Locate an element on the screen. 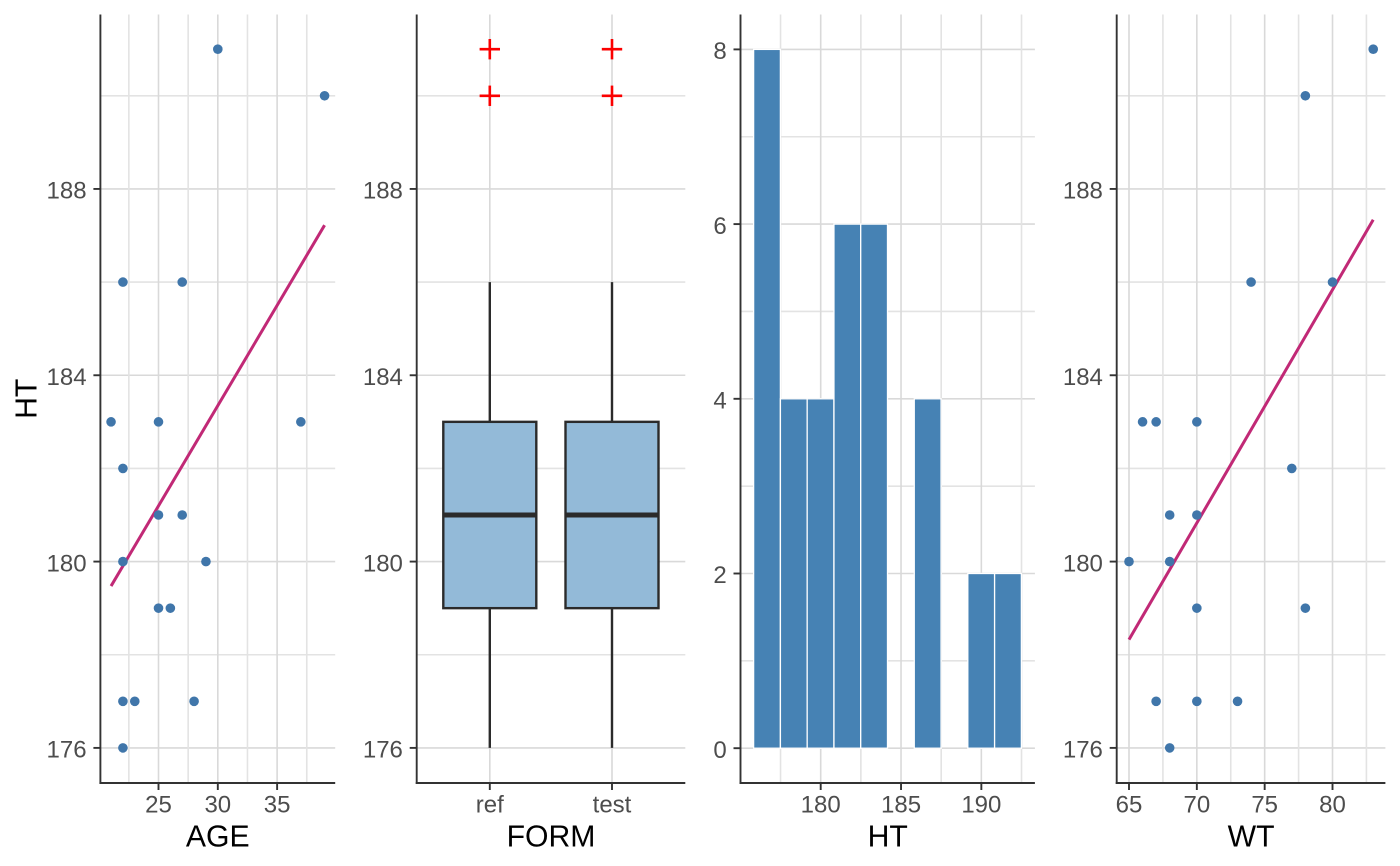 Image resolution: width=1400 pixels, height=866 pixels. svg-text: 4 is located at coordinates (719, 401).